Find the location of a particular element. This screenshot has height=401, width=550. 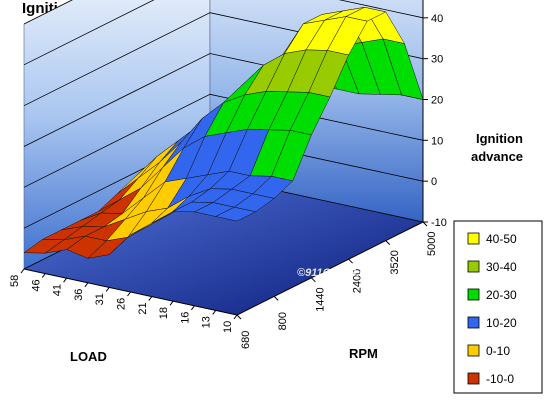

x-tick-label: 2400 is located at coordinates (358, 281).